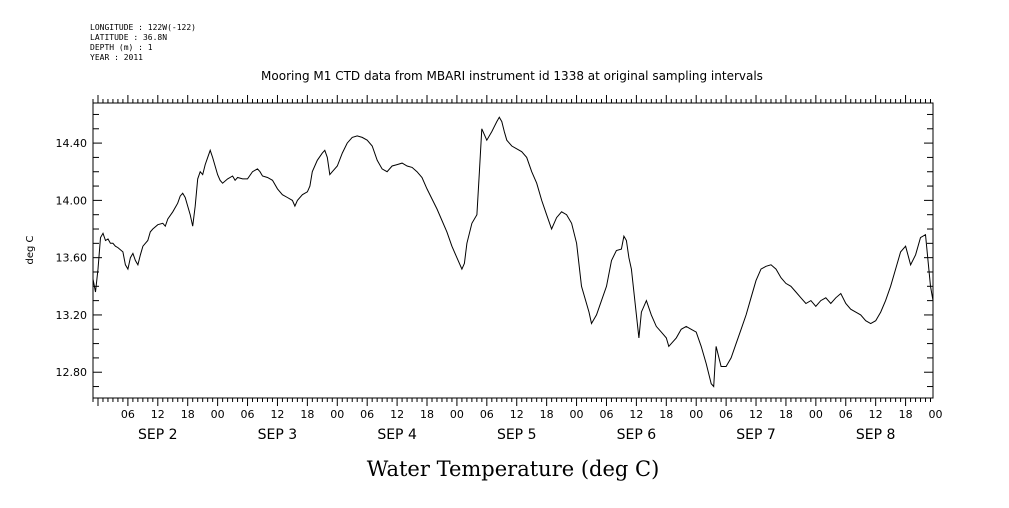 The width and height of the screenshot is (1009, 508). What do you see at coordinates (397, 435) in the screenshot?
I see `day-label: SEP 4` at bounding box center [397, 435].